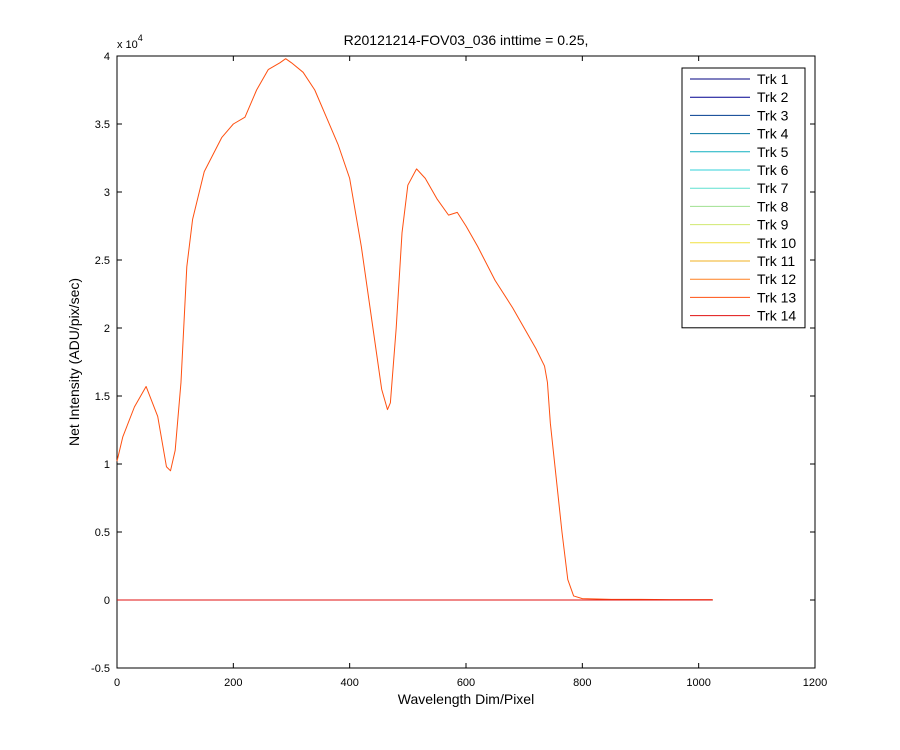 This screenshot has height=750, width=900. Describe the element at coordinates (102, 125) in the screenshot. I see `y-tick-label: 3.5` at that location.